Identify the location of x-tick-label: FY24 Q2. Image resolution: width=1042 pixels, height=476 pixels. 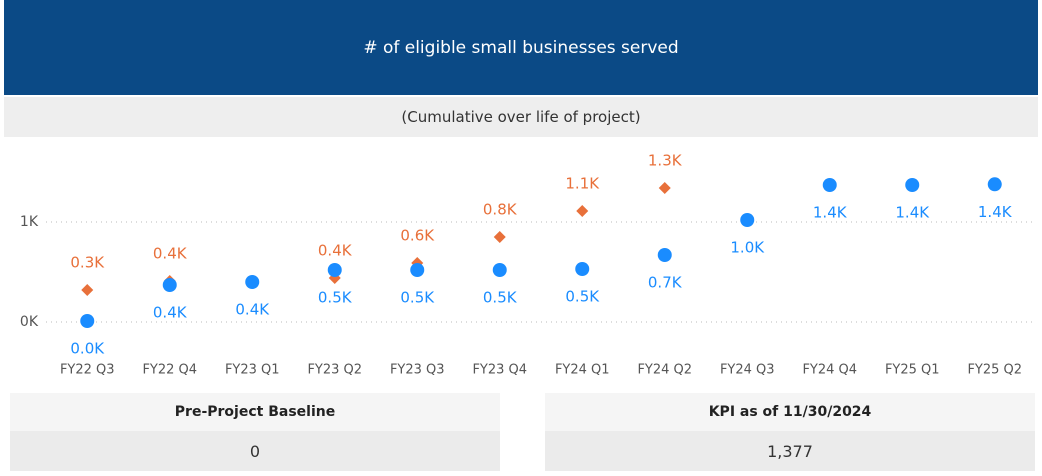
(664, 370).